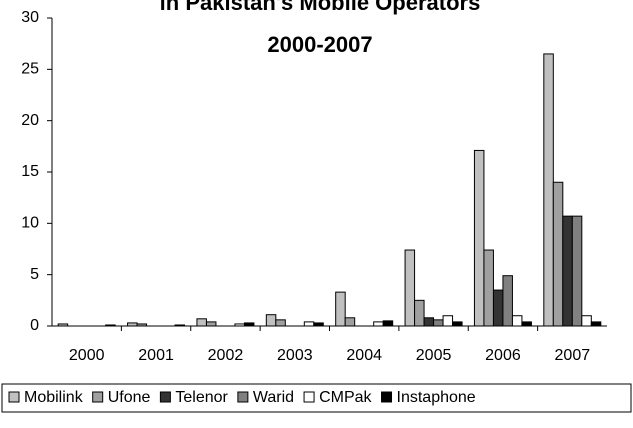  What do you see at coordinates (87, 355) in the screenshot?
I see `x-tick-label: 2000` at bounding box center [87, 355].